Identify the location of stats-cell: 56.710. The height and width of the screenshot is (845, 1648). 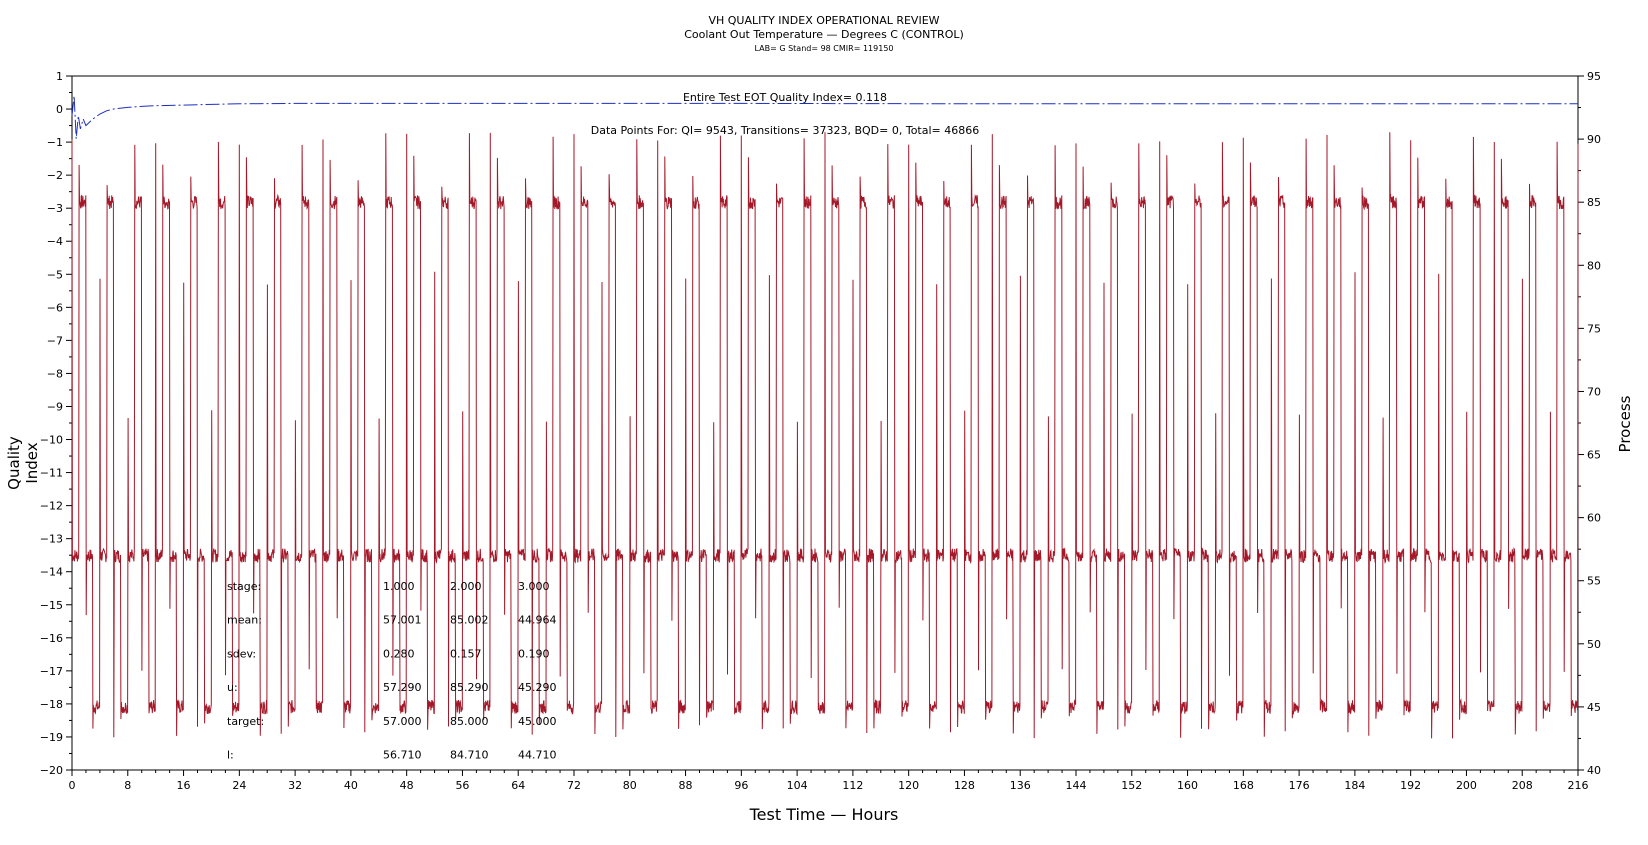
(402, 755).